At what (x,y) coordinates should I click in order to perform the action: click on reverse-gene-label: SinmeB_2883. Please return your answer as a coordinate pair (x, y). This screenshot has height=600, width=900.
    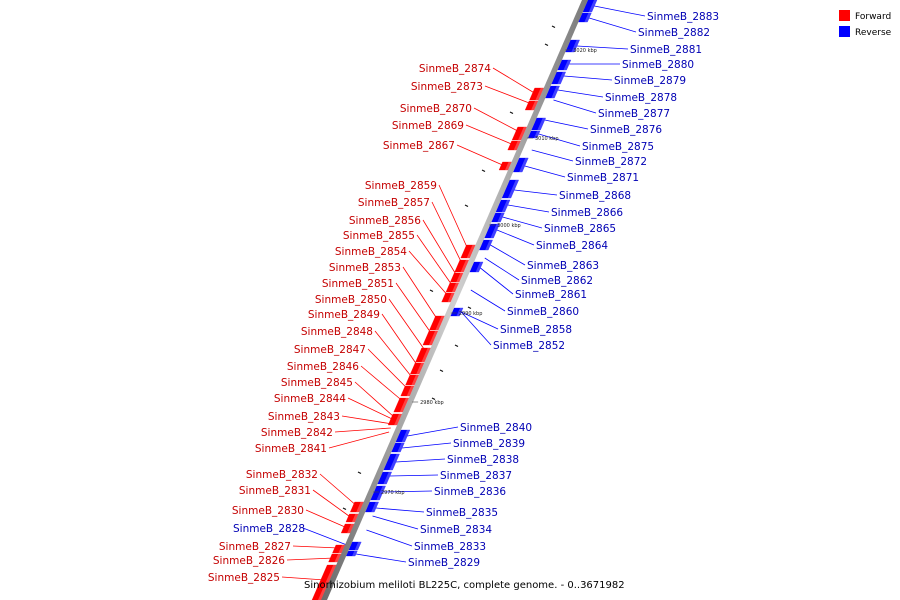
    Looking at the image, I should click on (683, 17).